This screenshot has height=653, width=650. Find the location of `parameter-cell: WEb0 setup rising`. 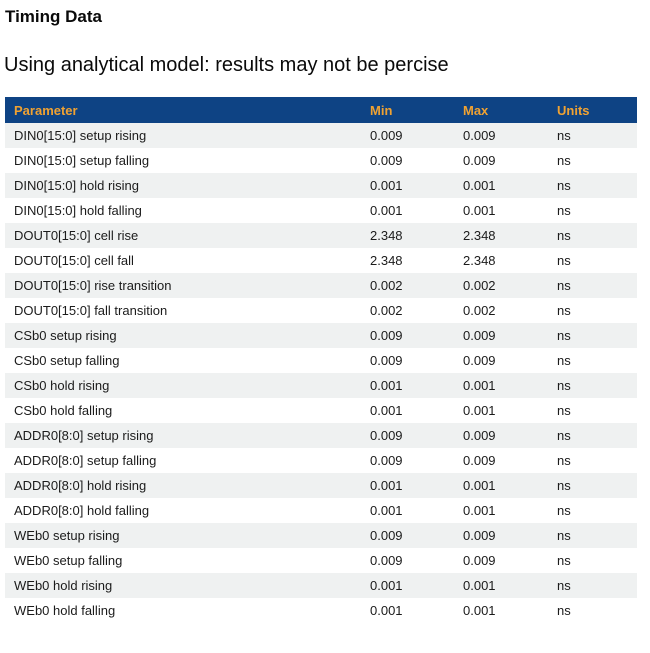

parameter-cell: WEb0 setup rising is located at coordinates (183, 535).